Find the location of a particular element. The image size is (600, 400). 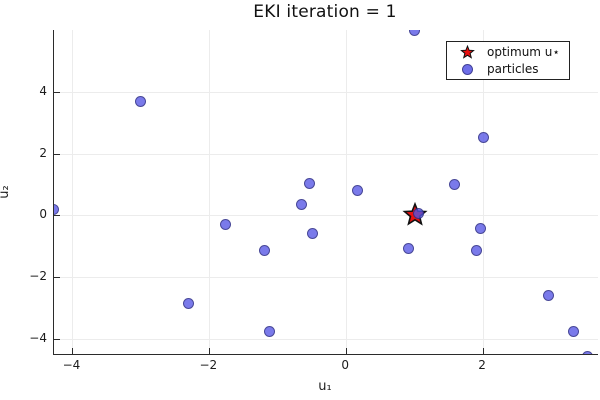

y-tick-label: 2 is located at coordinates (43, 152).